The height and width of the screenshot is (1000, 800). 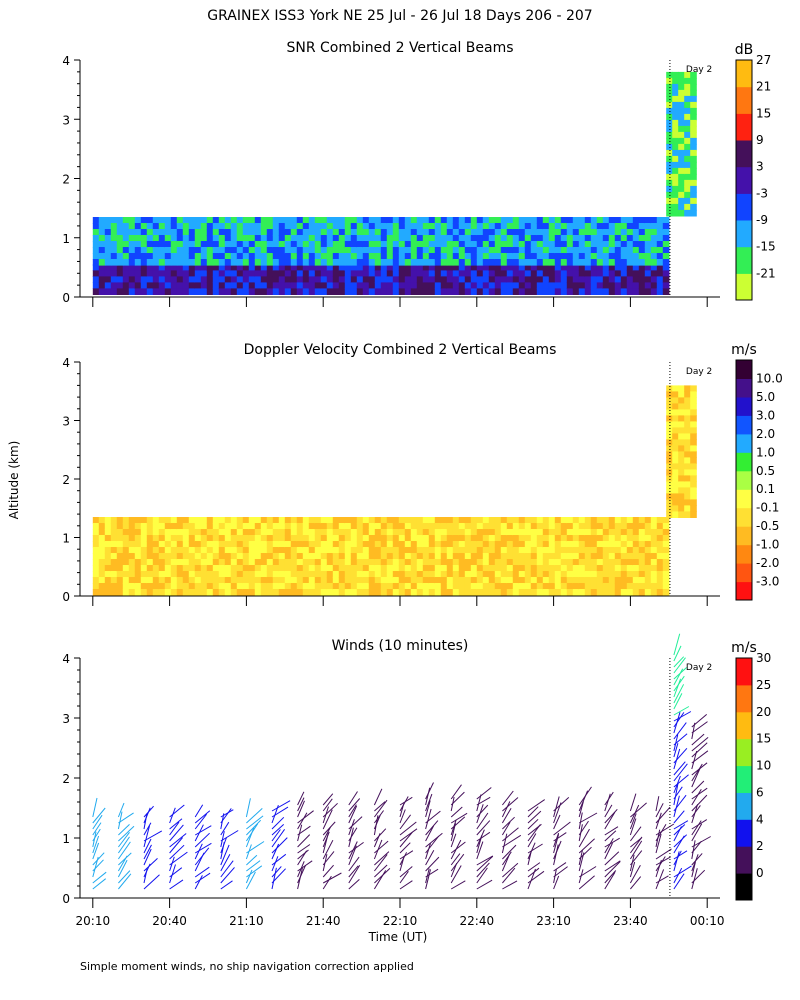 What do you see at coordinates (744, 50) in the screenshot?
I see `colorbar-unit: dB` at bounding box center [744, 50].